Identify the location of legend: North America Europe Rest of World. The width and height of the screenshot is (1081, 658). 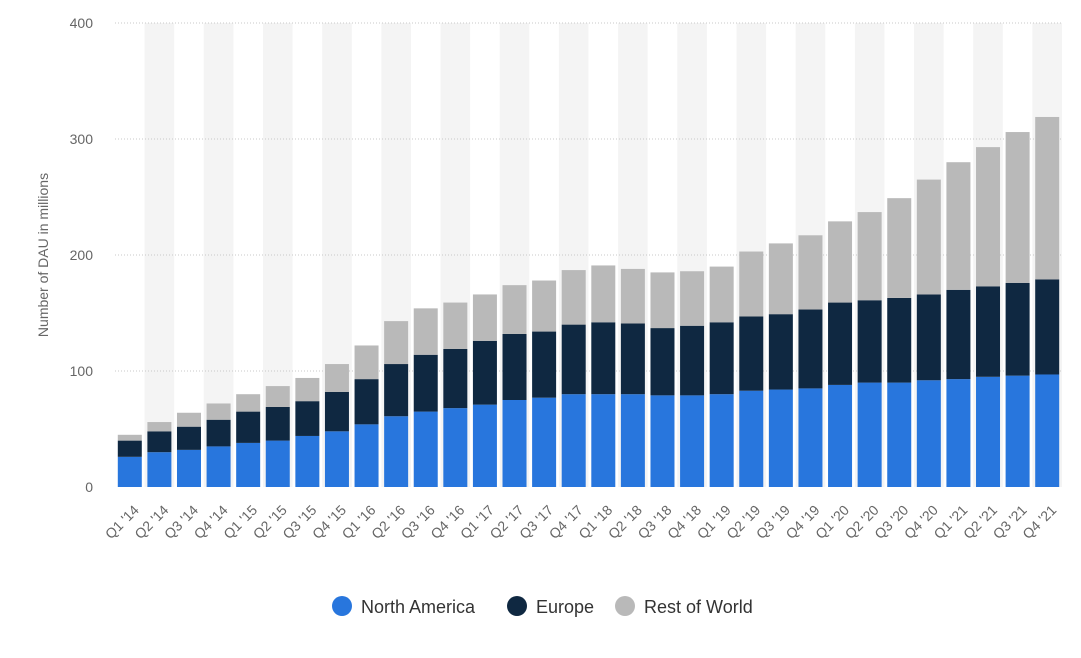
(542, 606).